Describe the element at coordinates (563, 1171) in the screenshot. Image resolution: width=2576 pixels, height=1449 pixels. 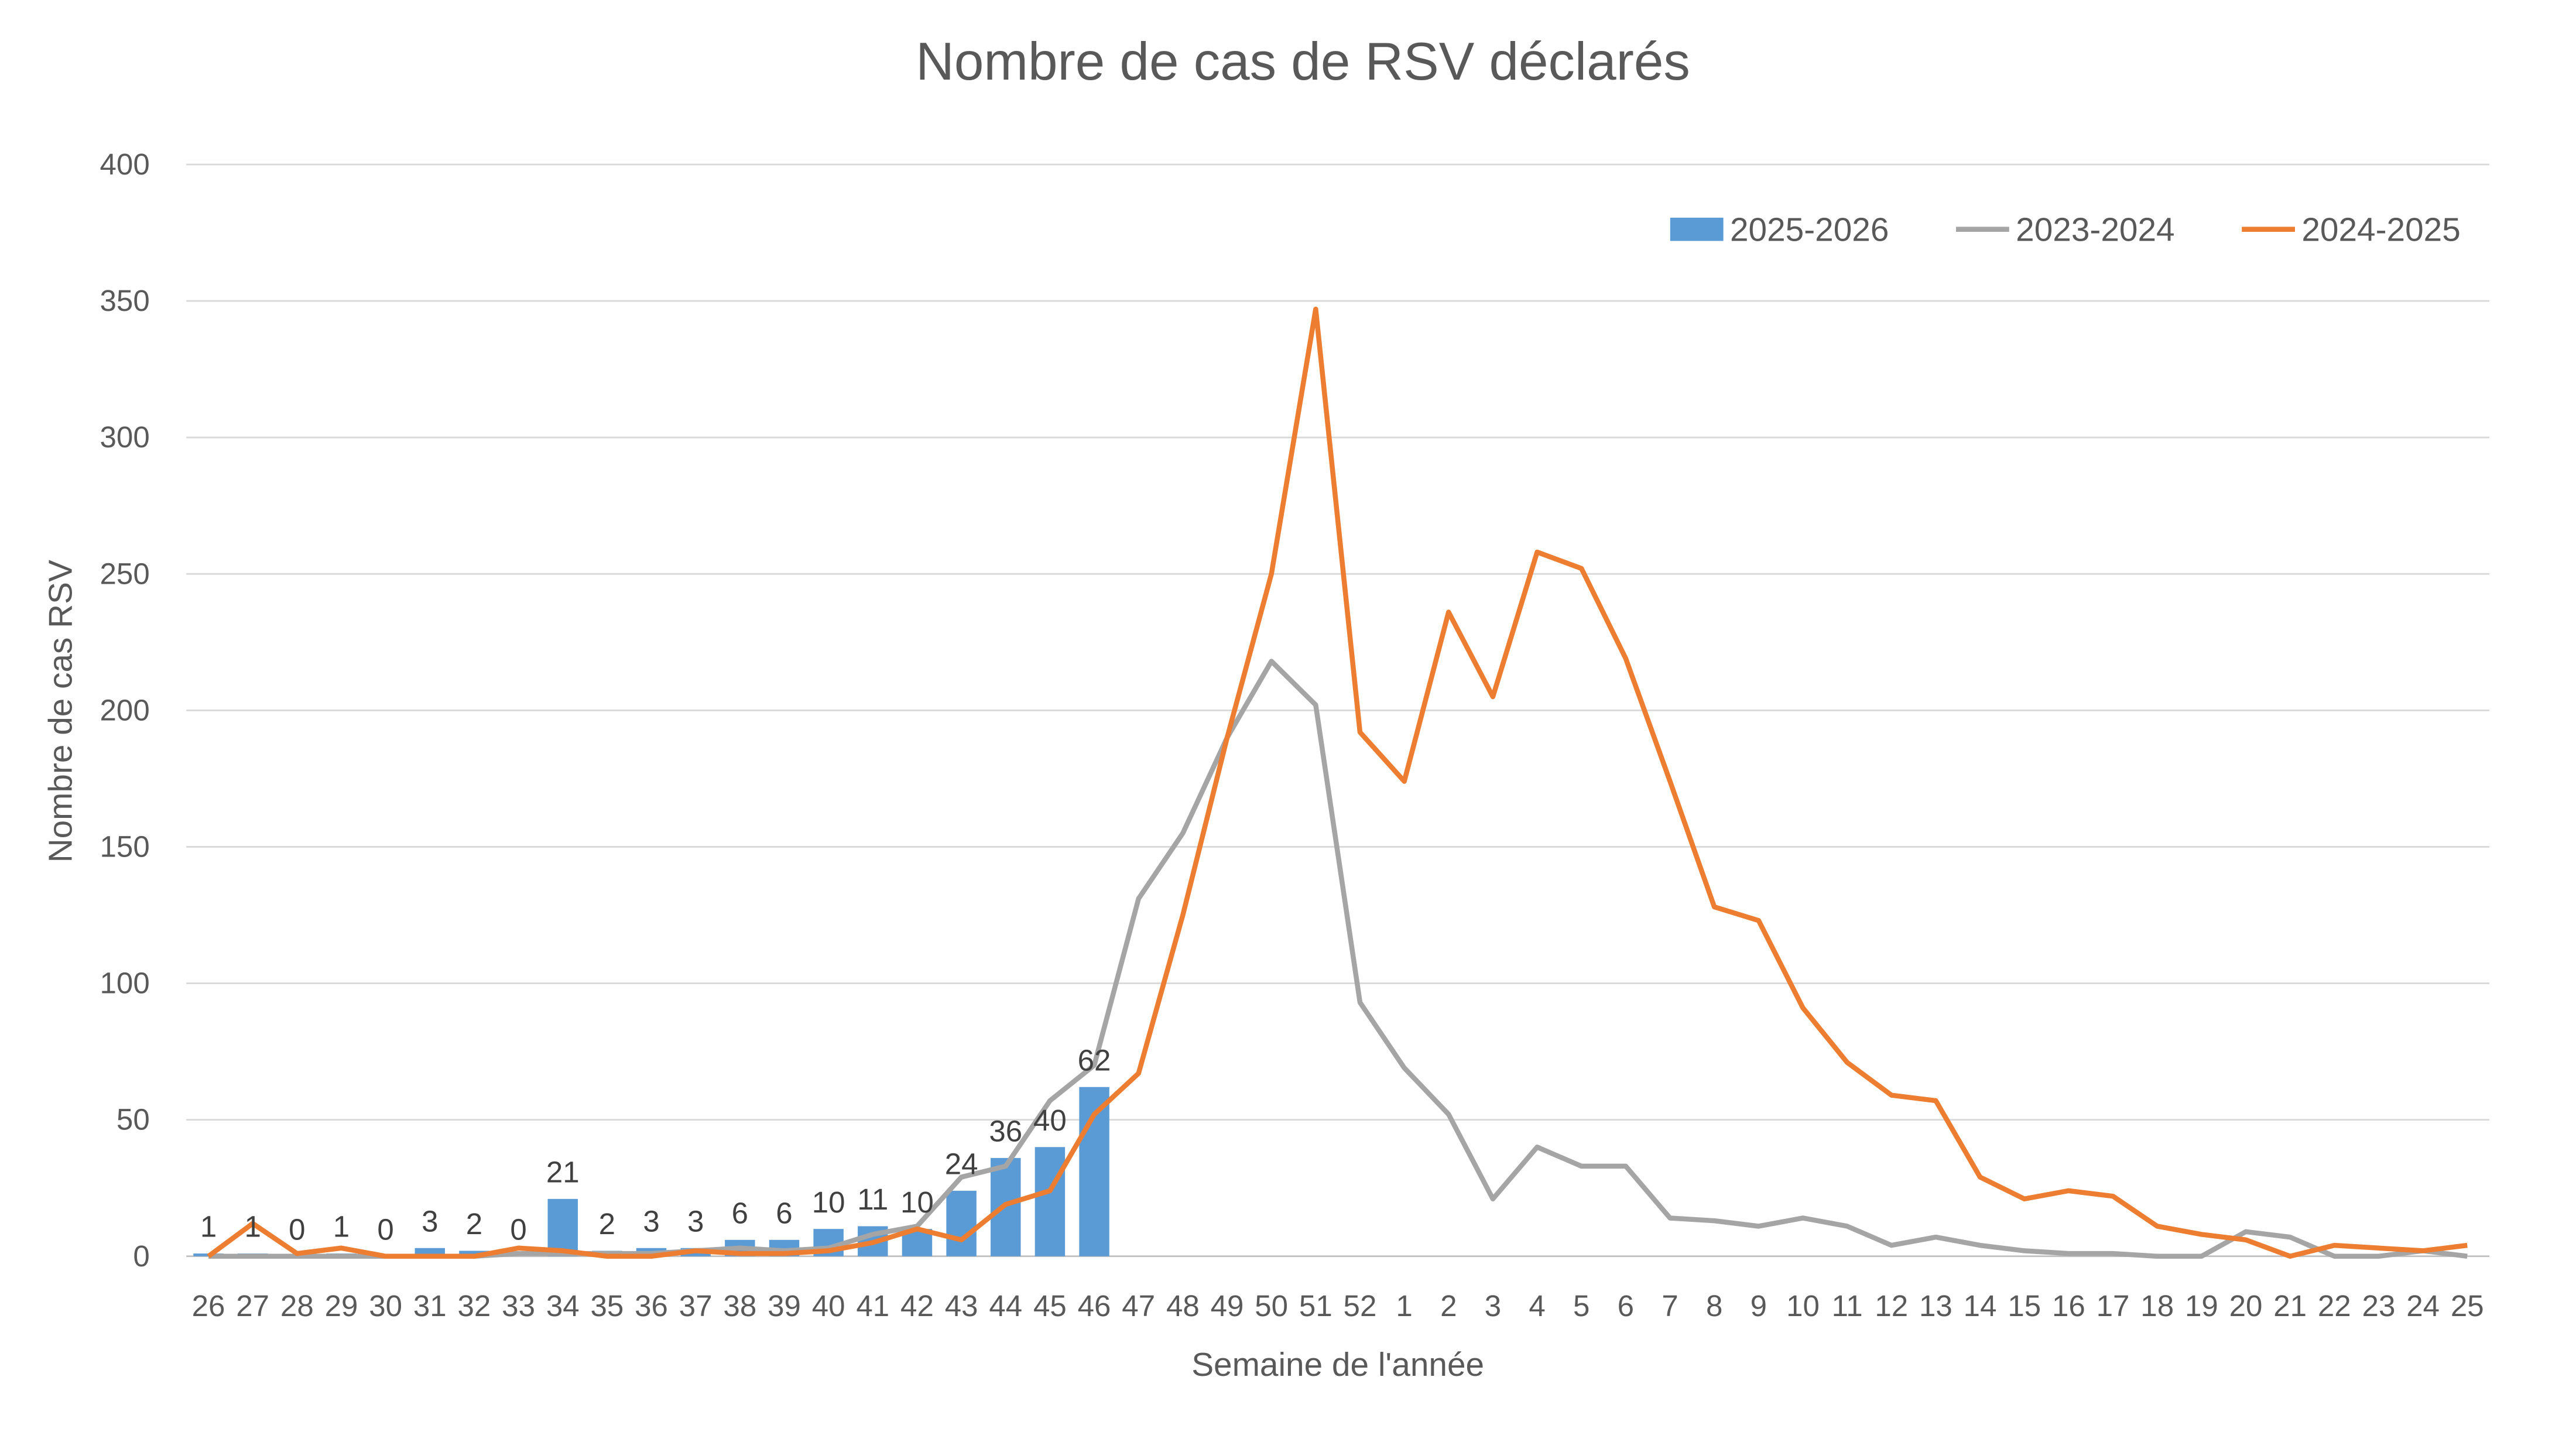
I see `data-label: 21` at that location.